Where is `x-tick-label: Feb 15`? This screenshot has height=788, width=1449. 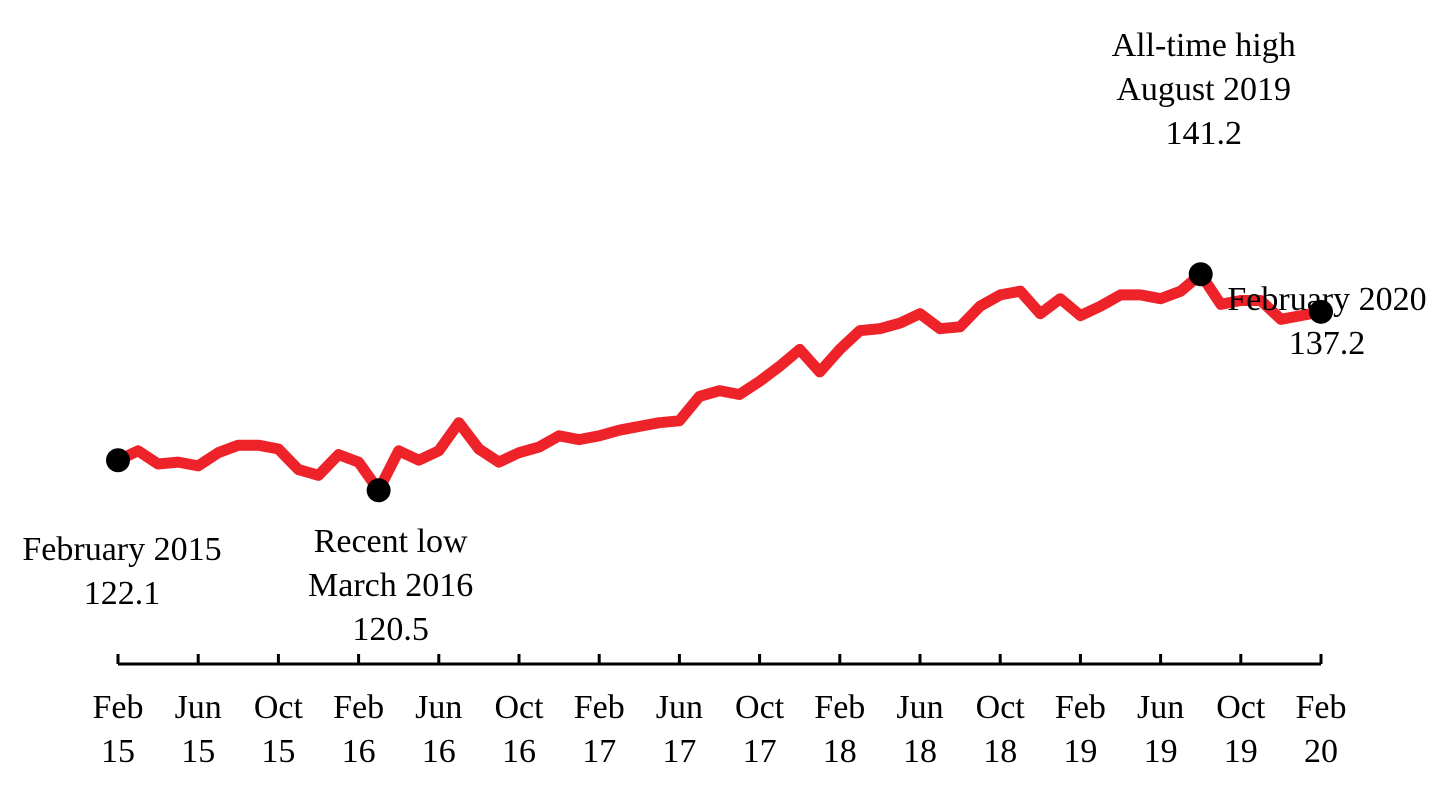 x-tick-label: Feb 15 is located at coordinates (118, 729).